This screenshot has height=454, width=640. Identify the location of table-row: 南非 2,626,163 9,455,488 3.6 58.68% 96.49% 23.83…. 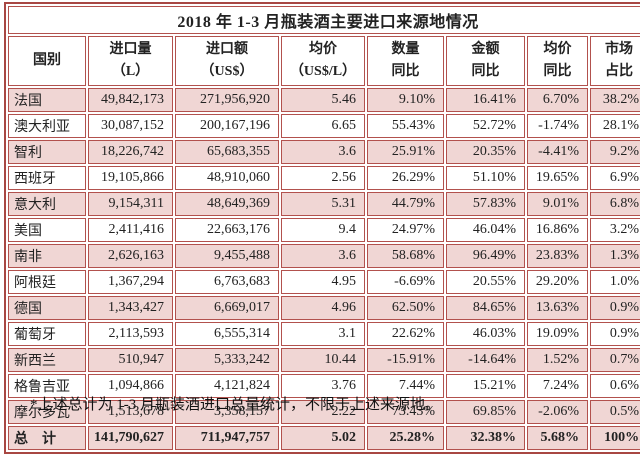
(324, 256).